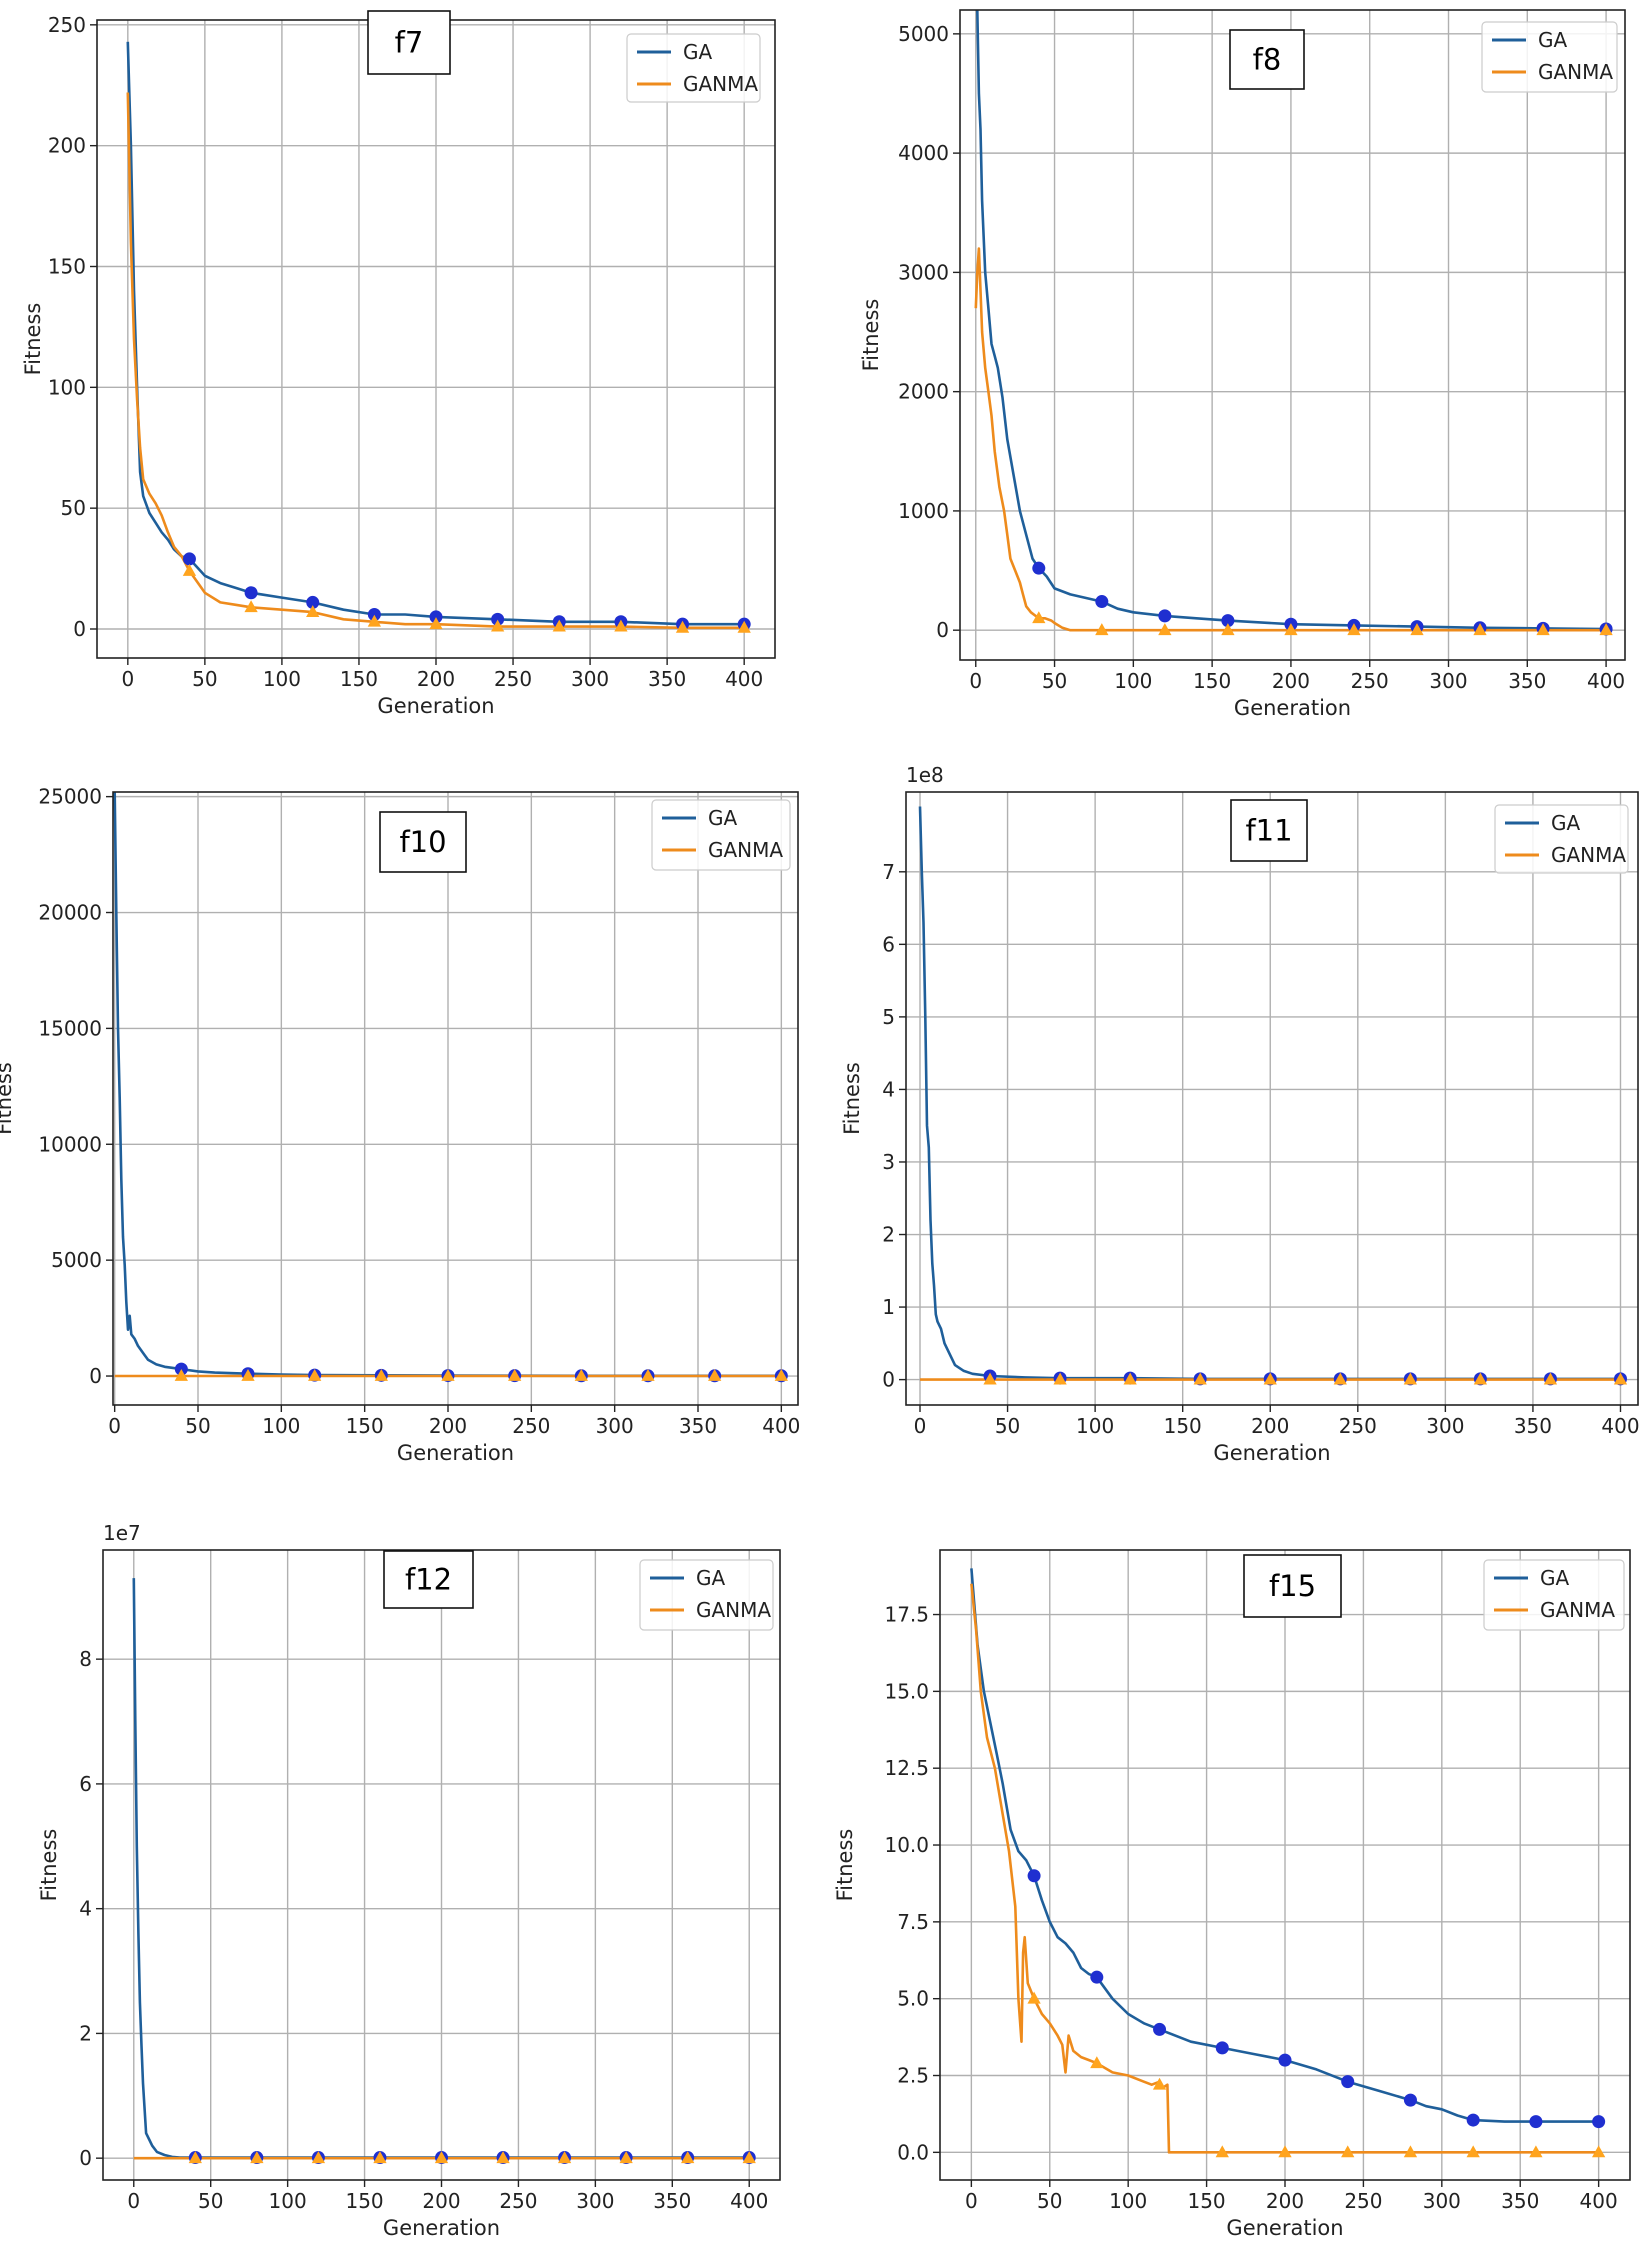 Image resolution: width=1650 pixels, height=2249 pixels. Describe the element at coordinates (85, 2033) in the screenshot. I see `y-tick-label: 2` at that location.